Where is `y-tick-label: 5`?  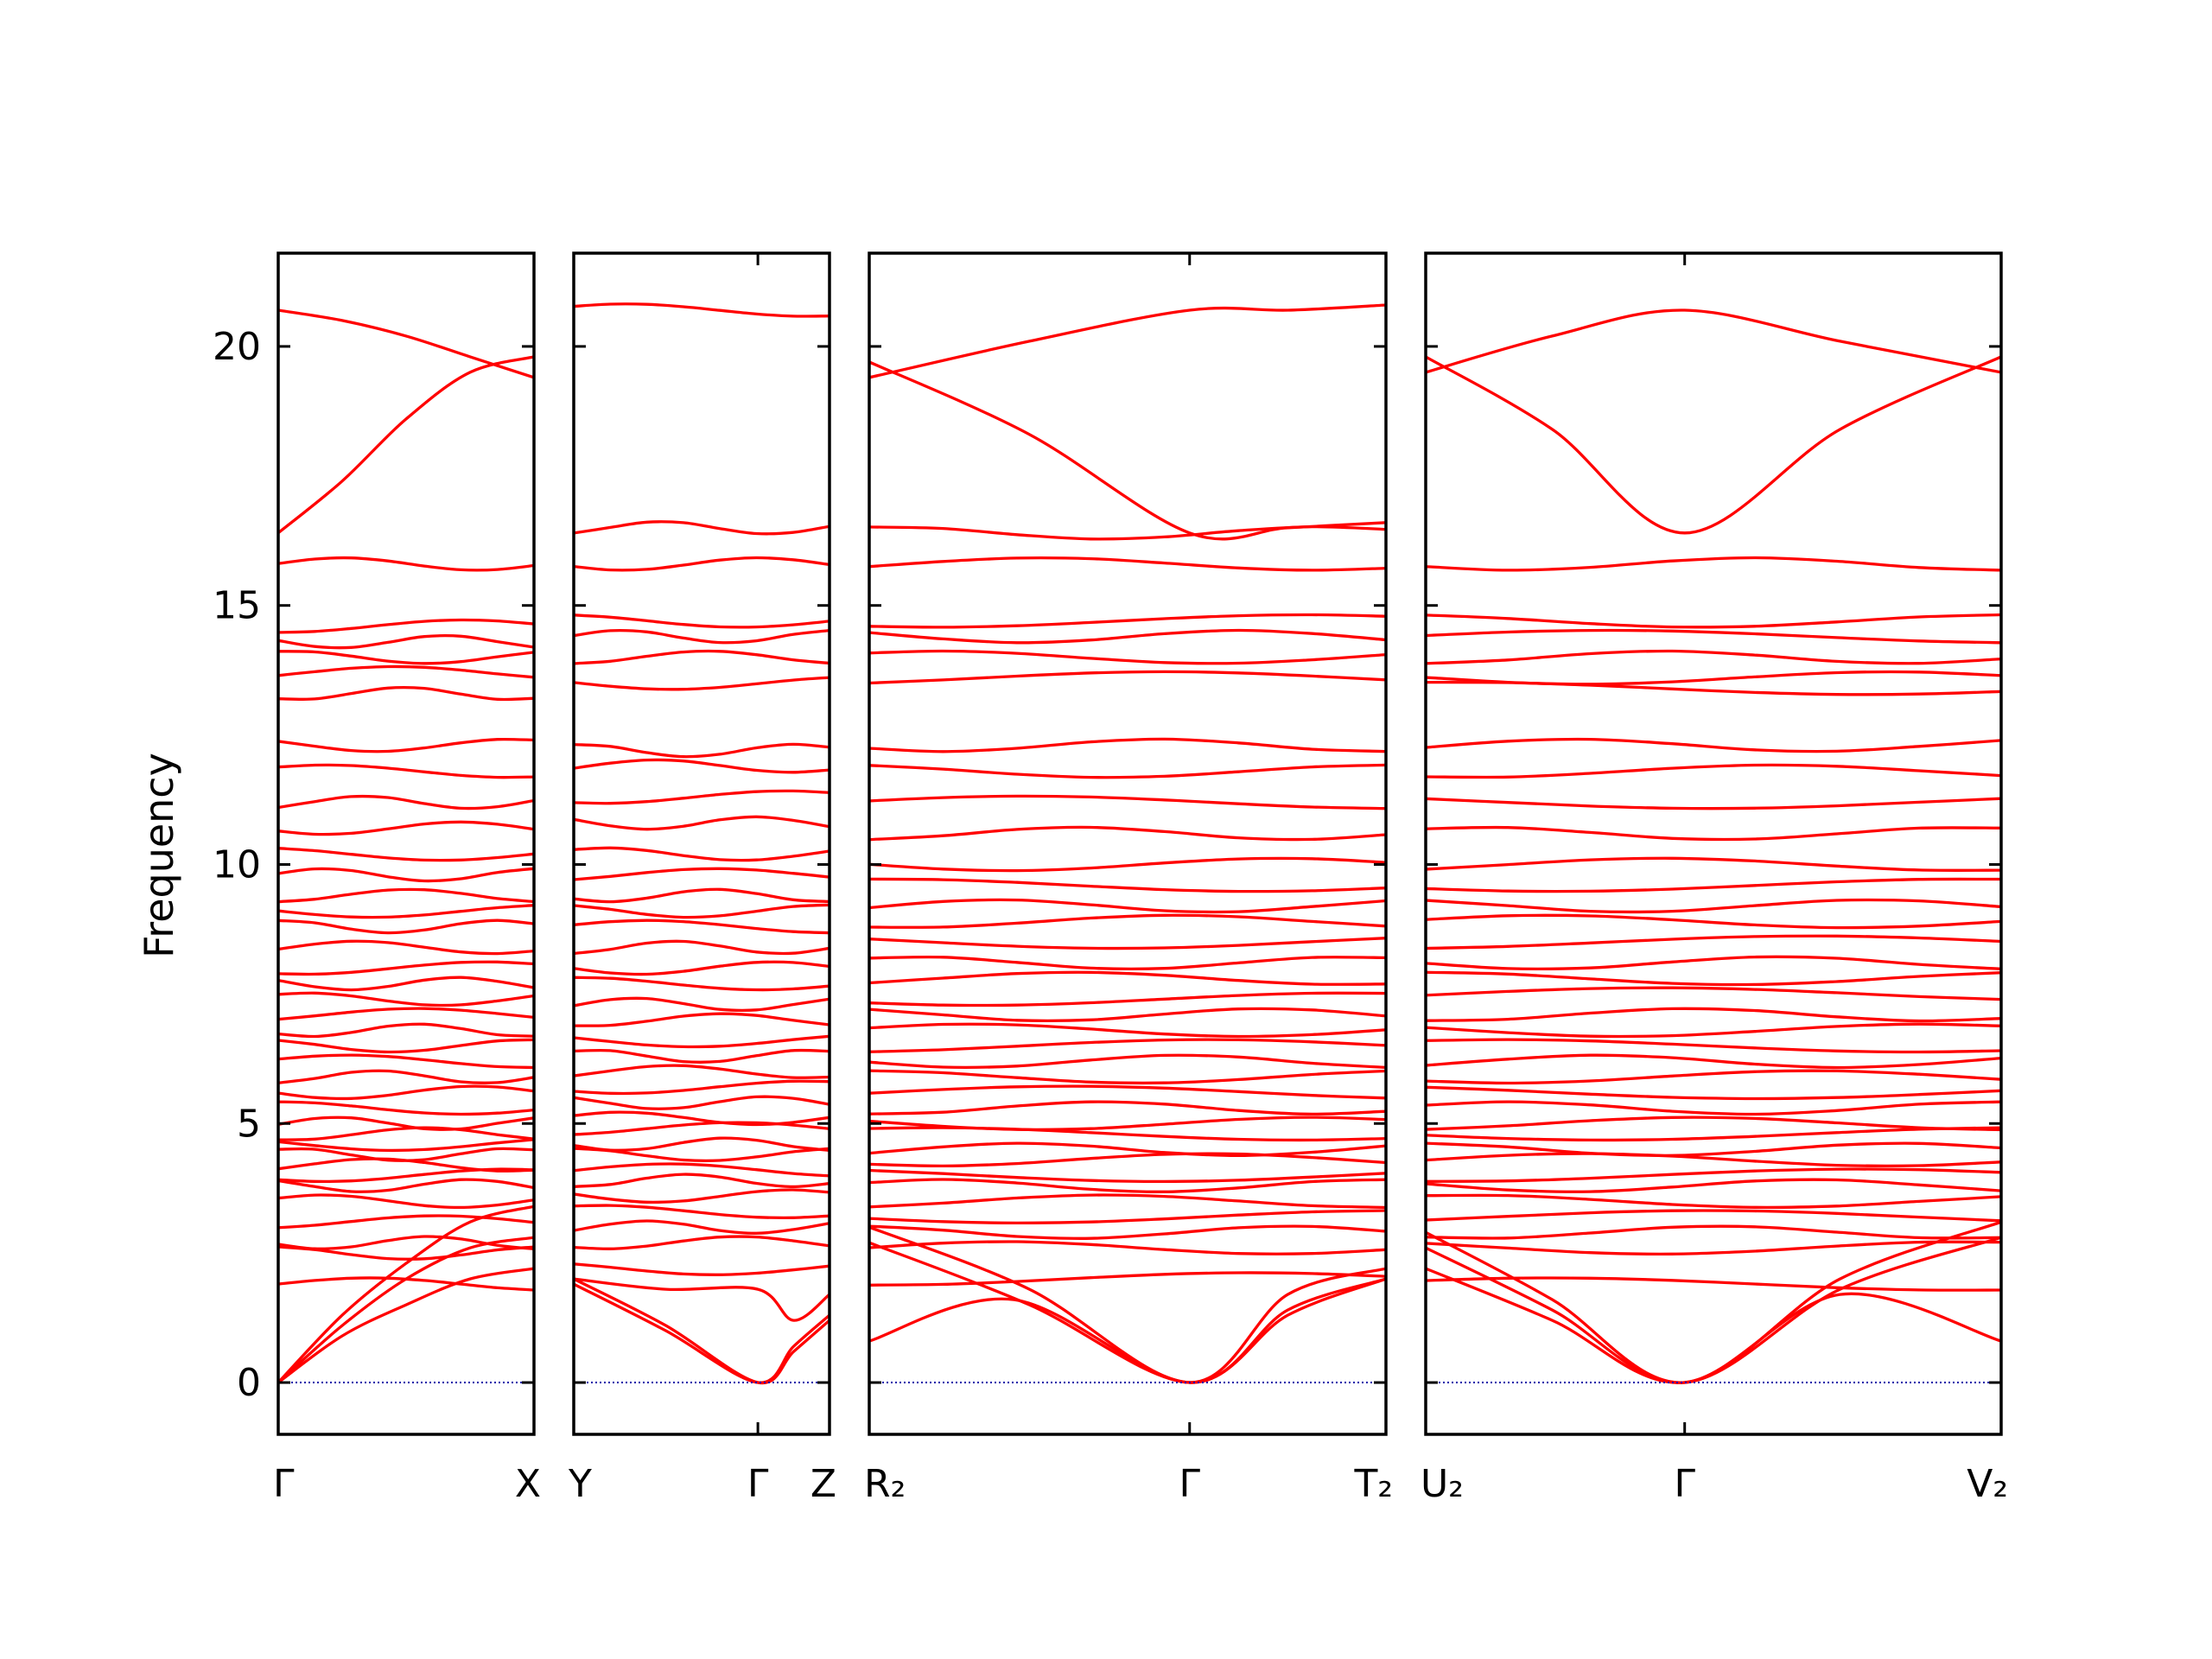
y-tick-label: 5 is located at coordinates (249, 1124).